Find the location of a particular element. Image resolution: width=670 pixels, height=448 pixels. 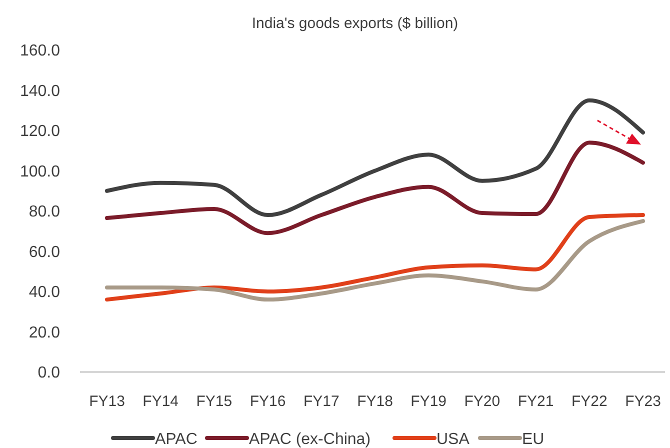

x-tick-label: FY18 is located at coordinates (375, 401).